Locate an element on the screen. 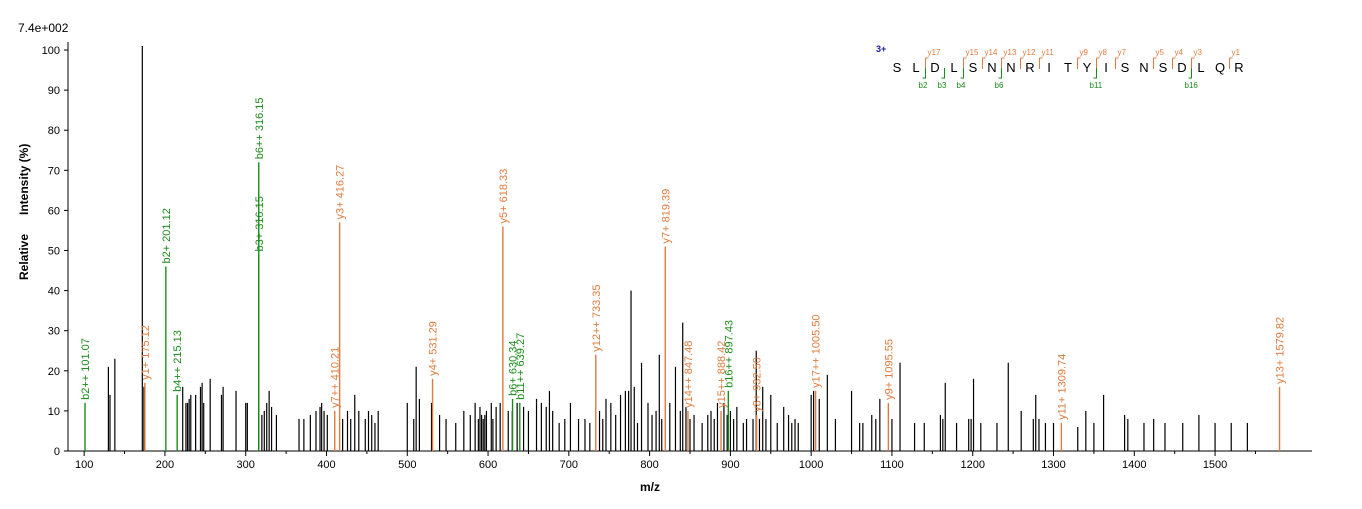  x-tick-label: 1200 is located at coordinates (972, 465).